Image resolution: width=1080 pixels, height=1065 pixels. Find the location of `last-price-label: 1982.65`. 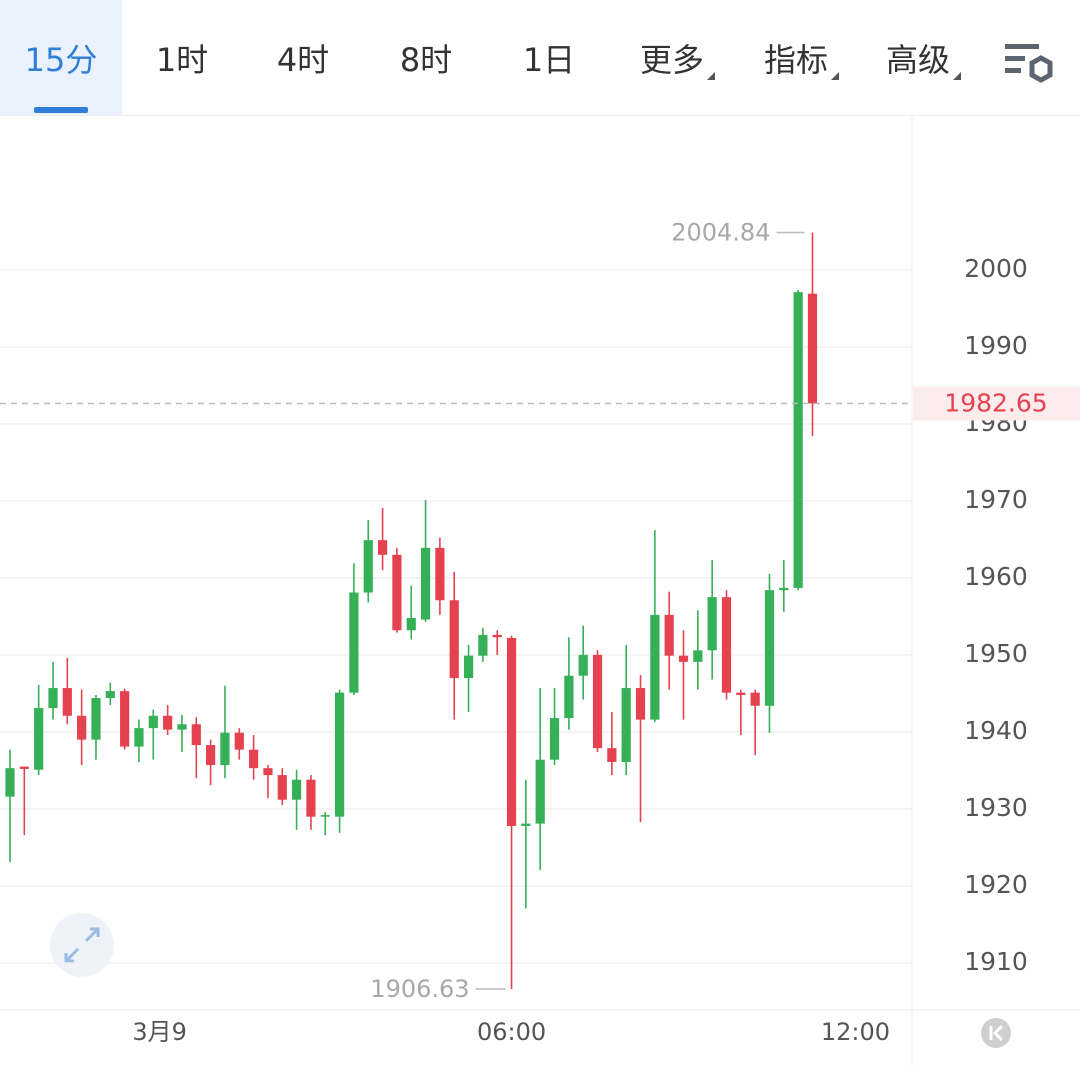

last-price-label: 1982.65 is located at coordinates (995, 402).